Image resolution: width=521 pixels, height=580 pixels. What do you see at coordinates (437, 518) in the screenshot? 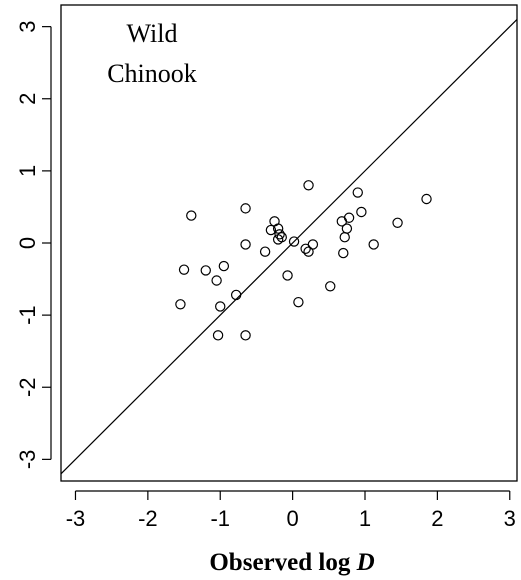
I see `x-tick-label: 2` at bounding box center [437, 518].